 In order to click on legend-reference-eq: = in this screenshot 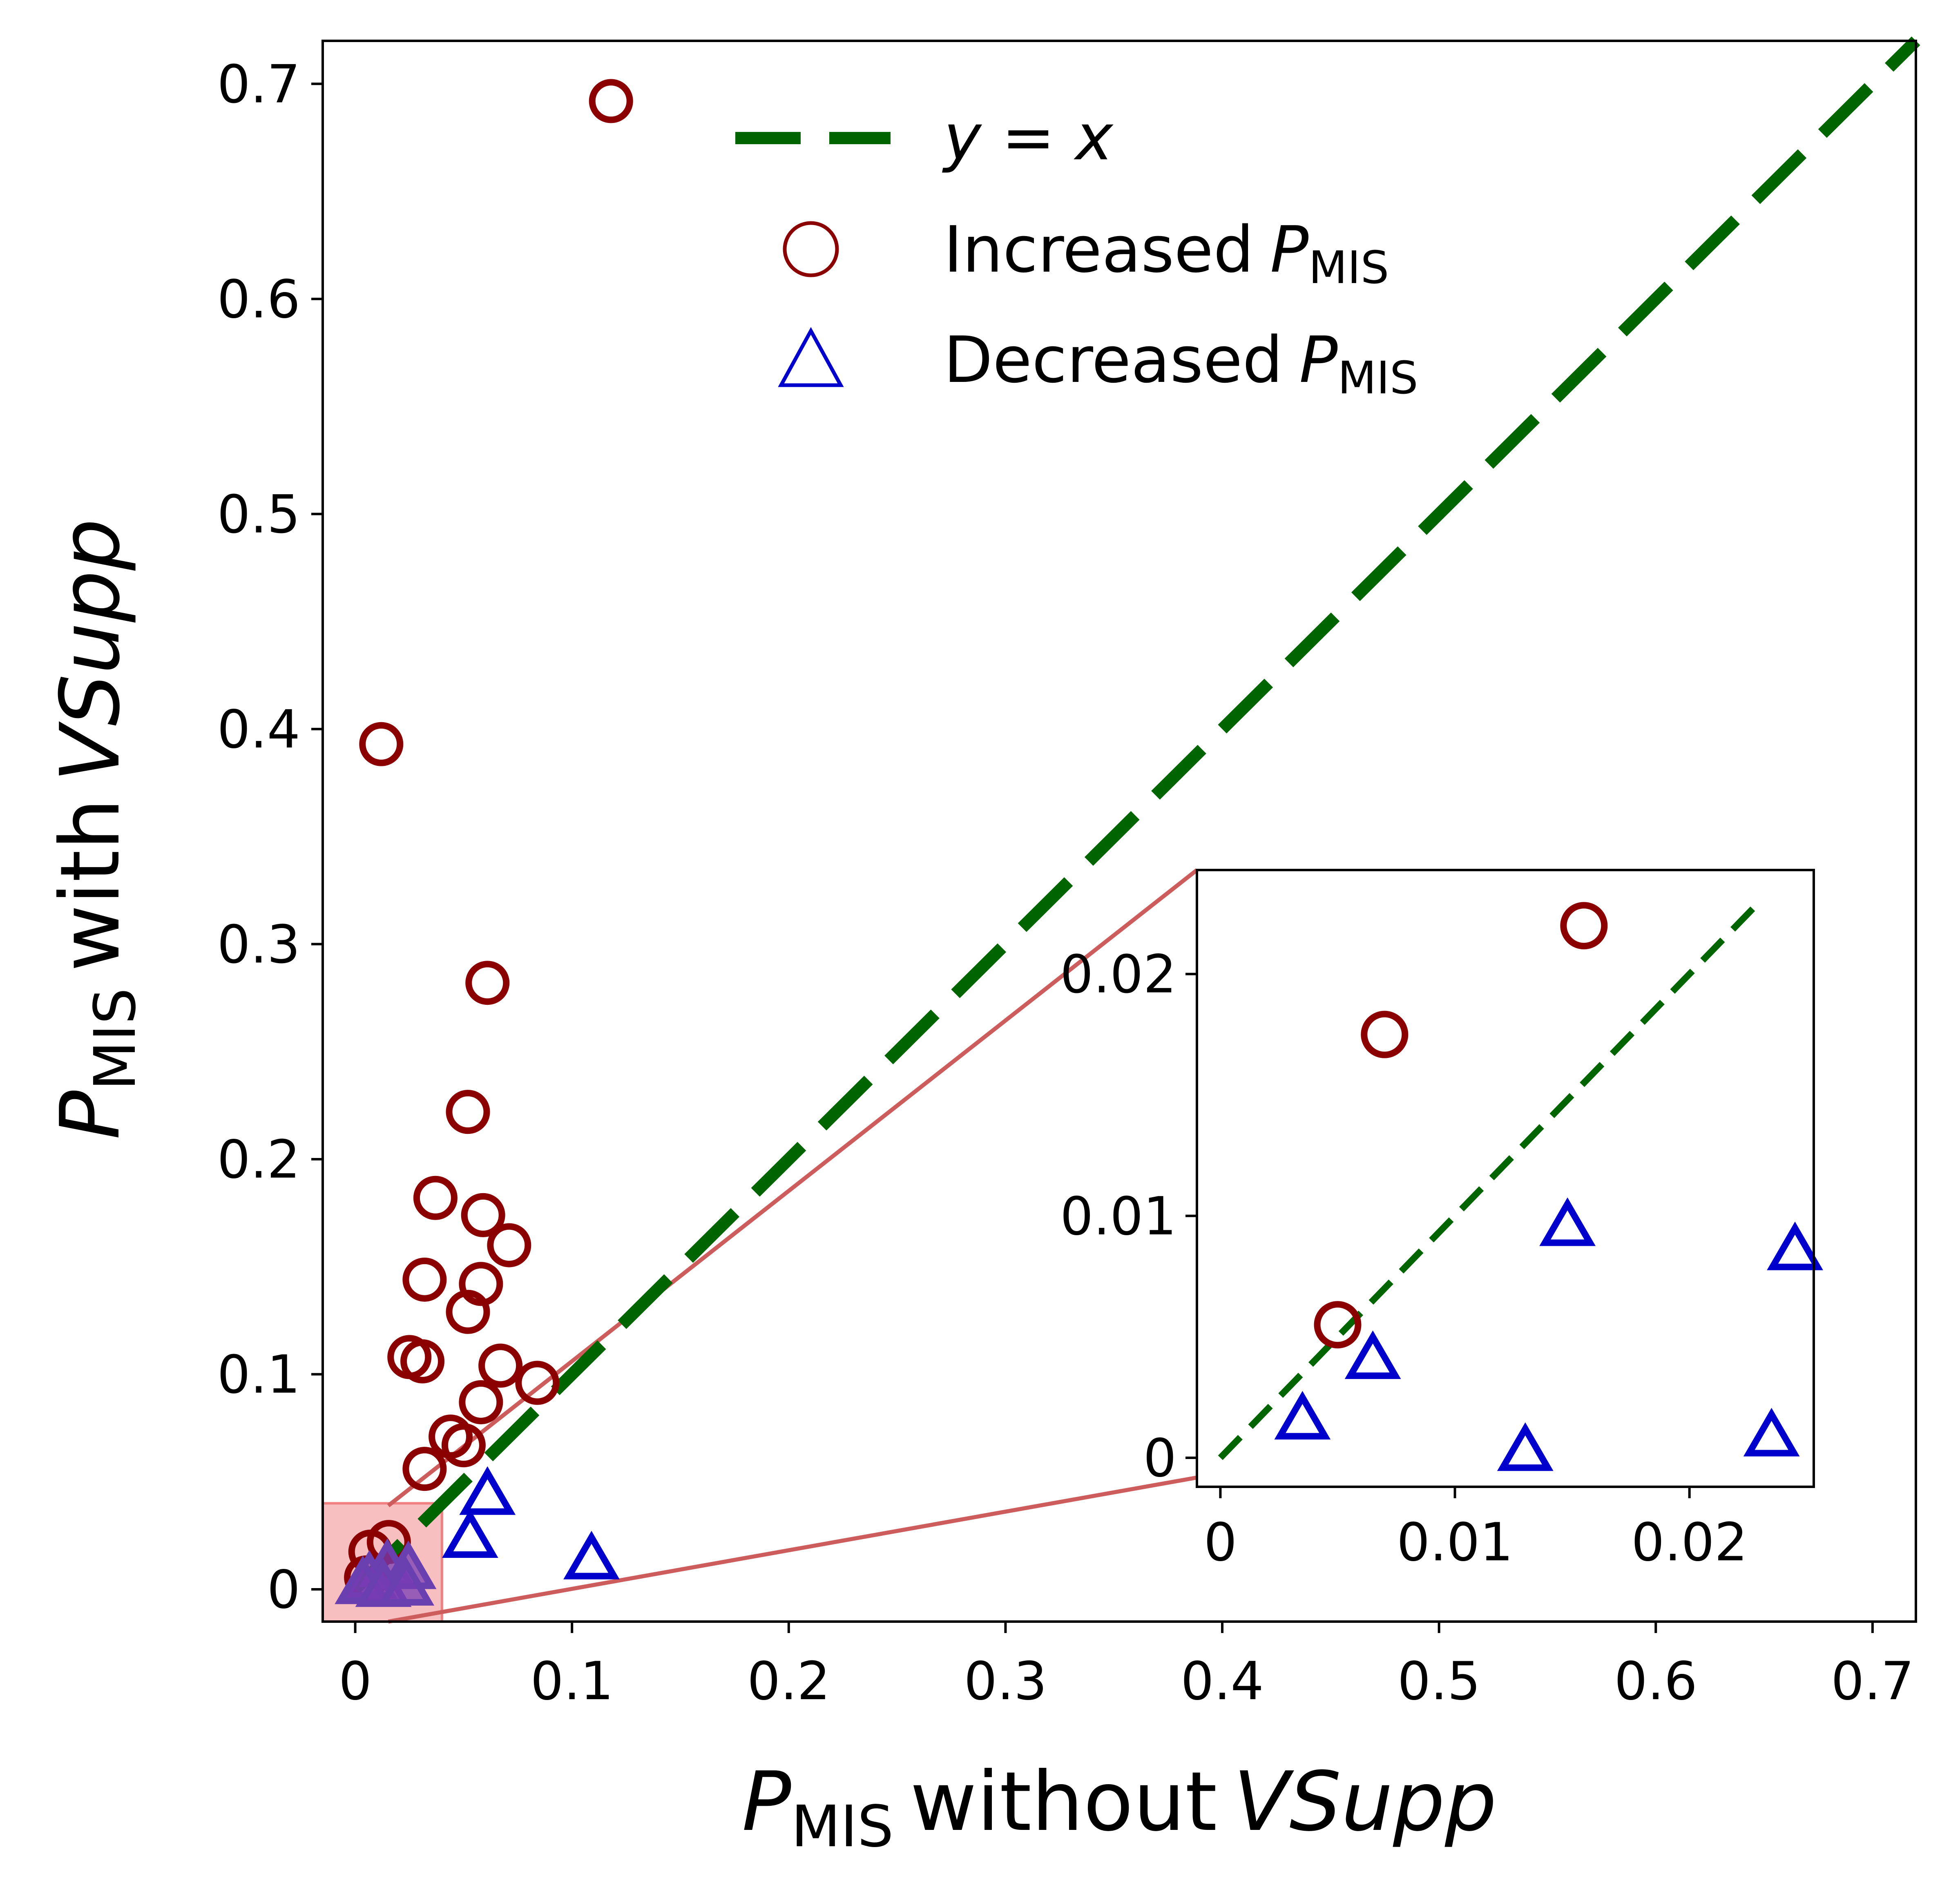, I will do `click(1028, 137)`.